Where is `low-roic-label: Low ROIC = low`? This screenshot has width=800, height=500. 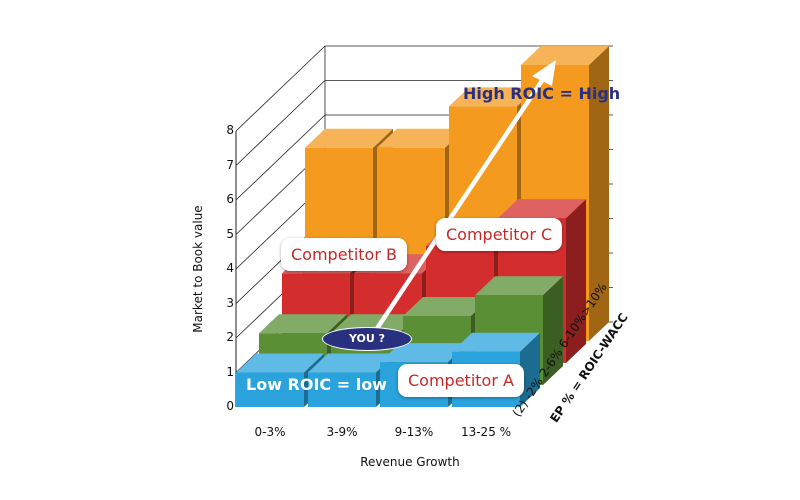 low-roic-label: Low ROIC = low is located at coordinates (316, 384).